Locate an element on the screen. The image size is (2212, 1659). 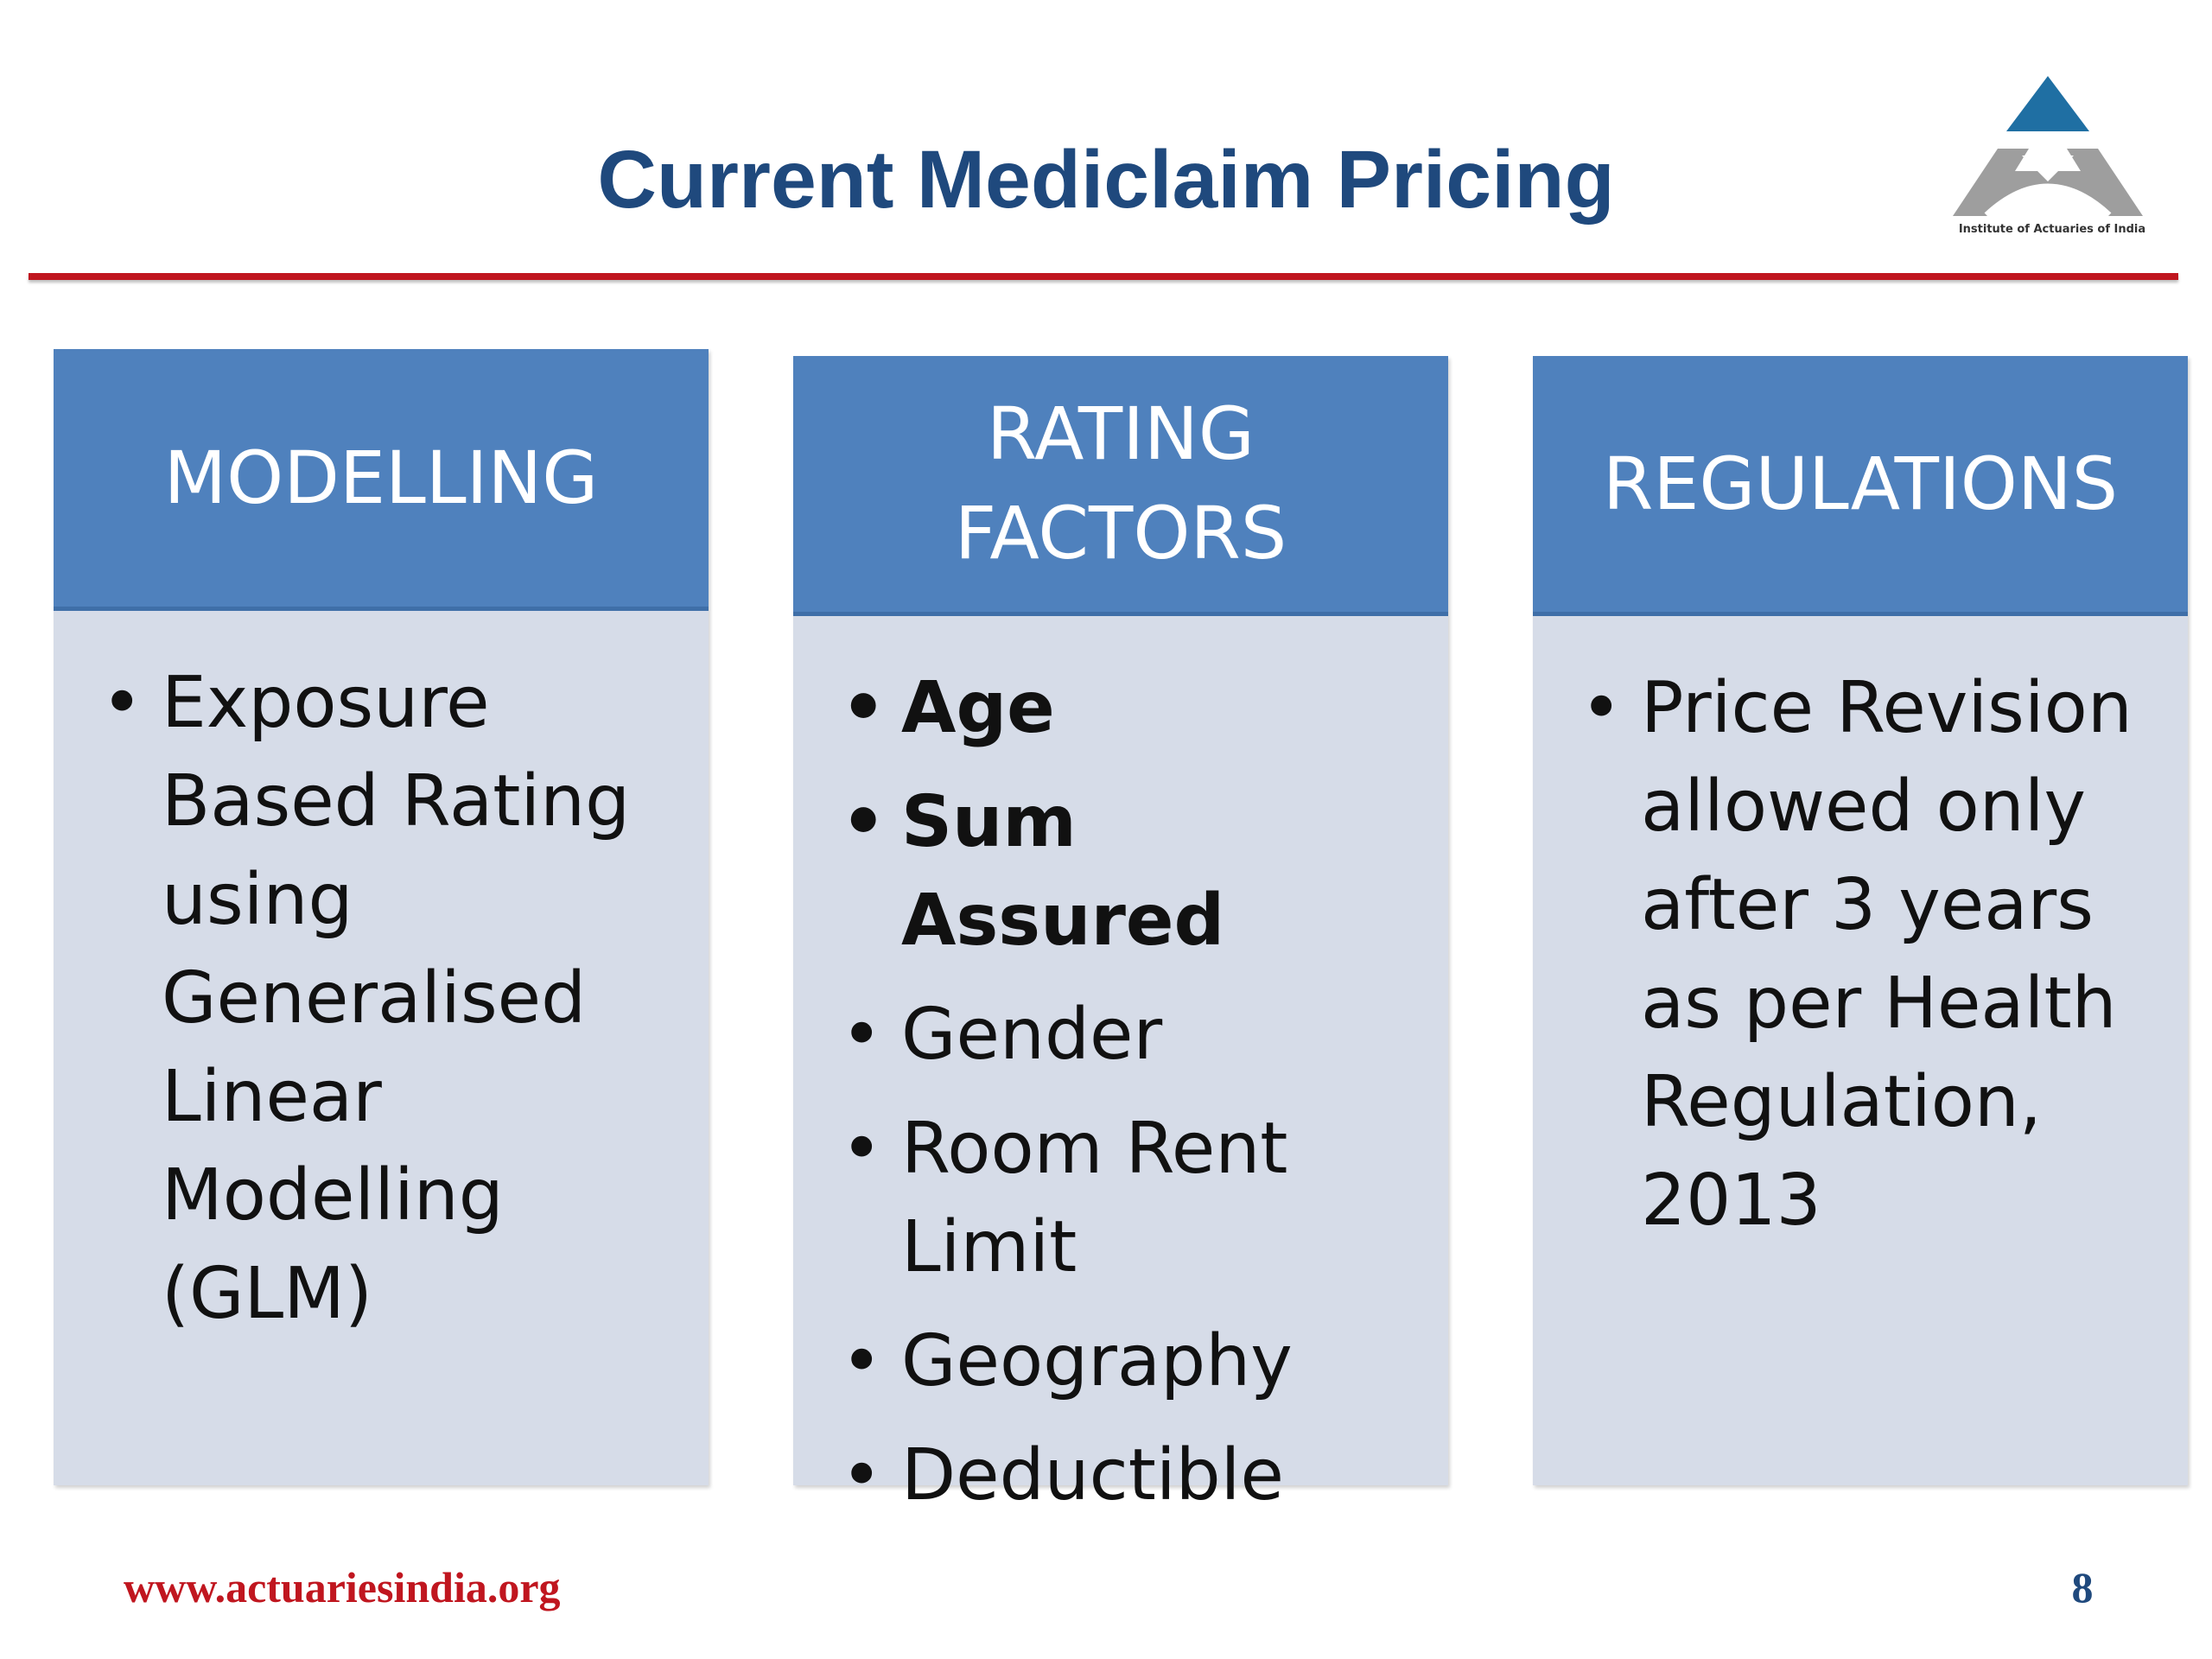
card-header-regulations: REGULATIONS is located at coordinates (1860, 486).